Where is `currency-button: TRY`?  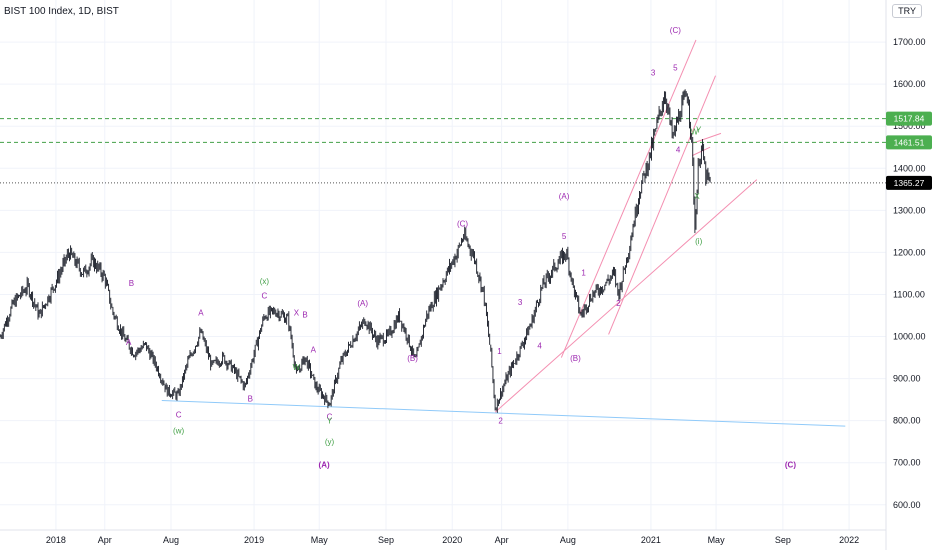
currency-button: TRY is located at coordinates (907, 11).